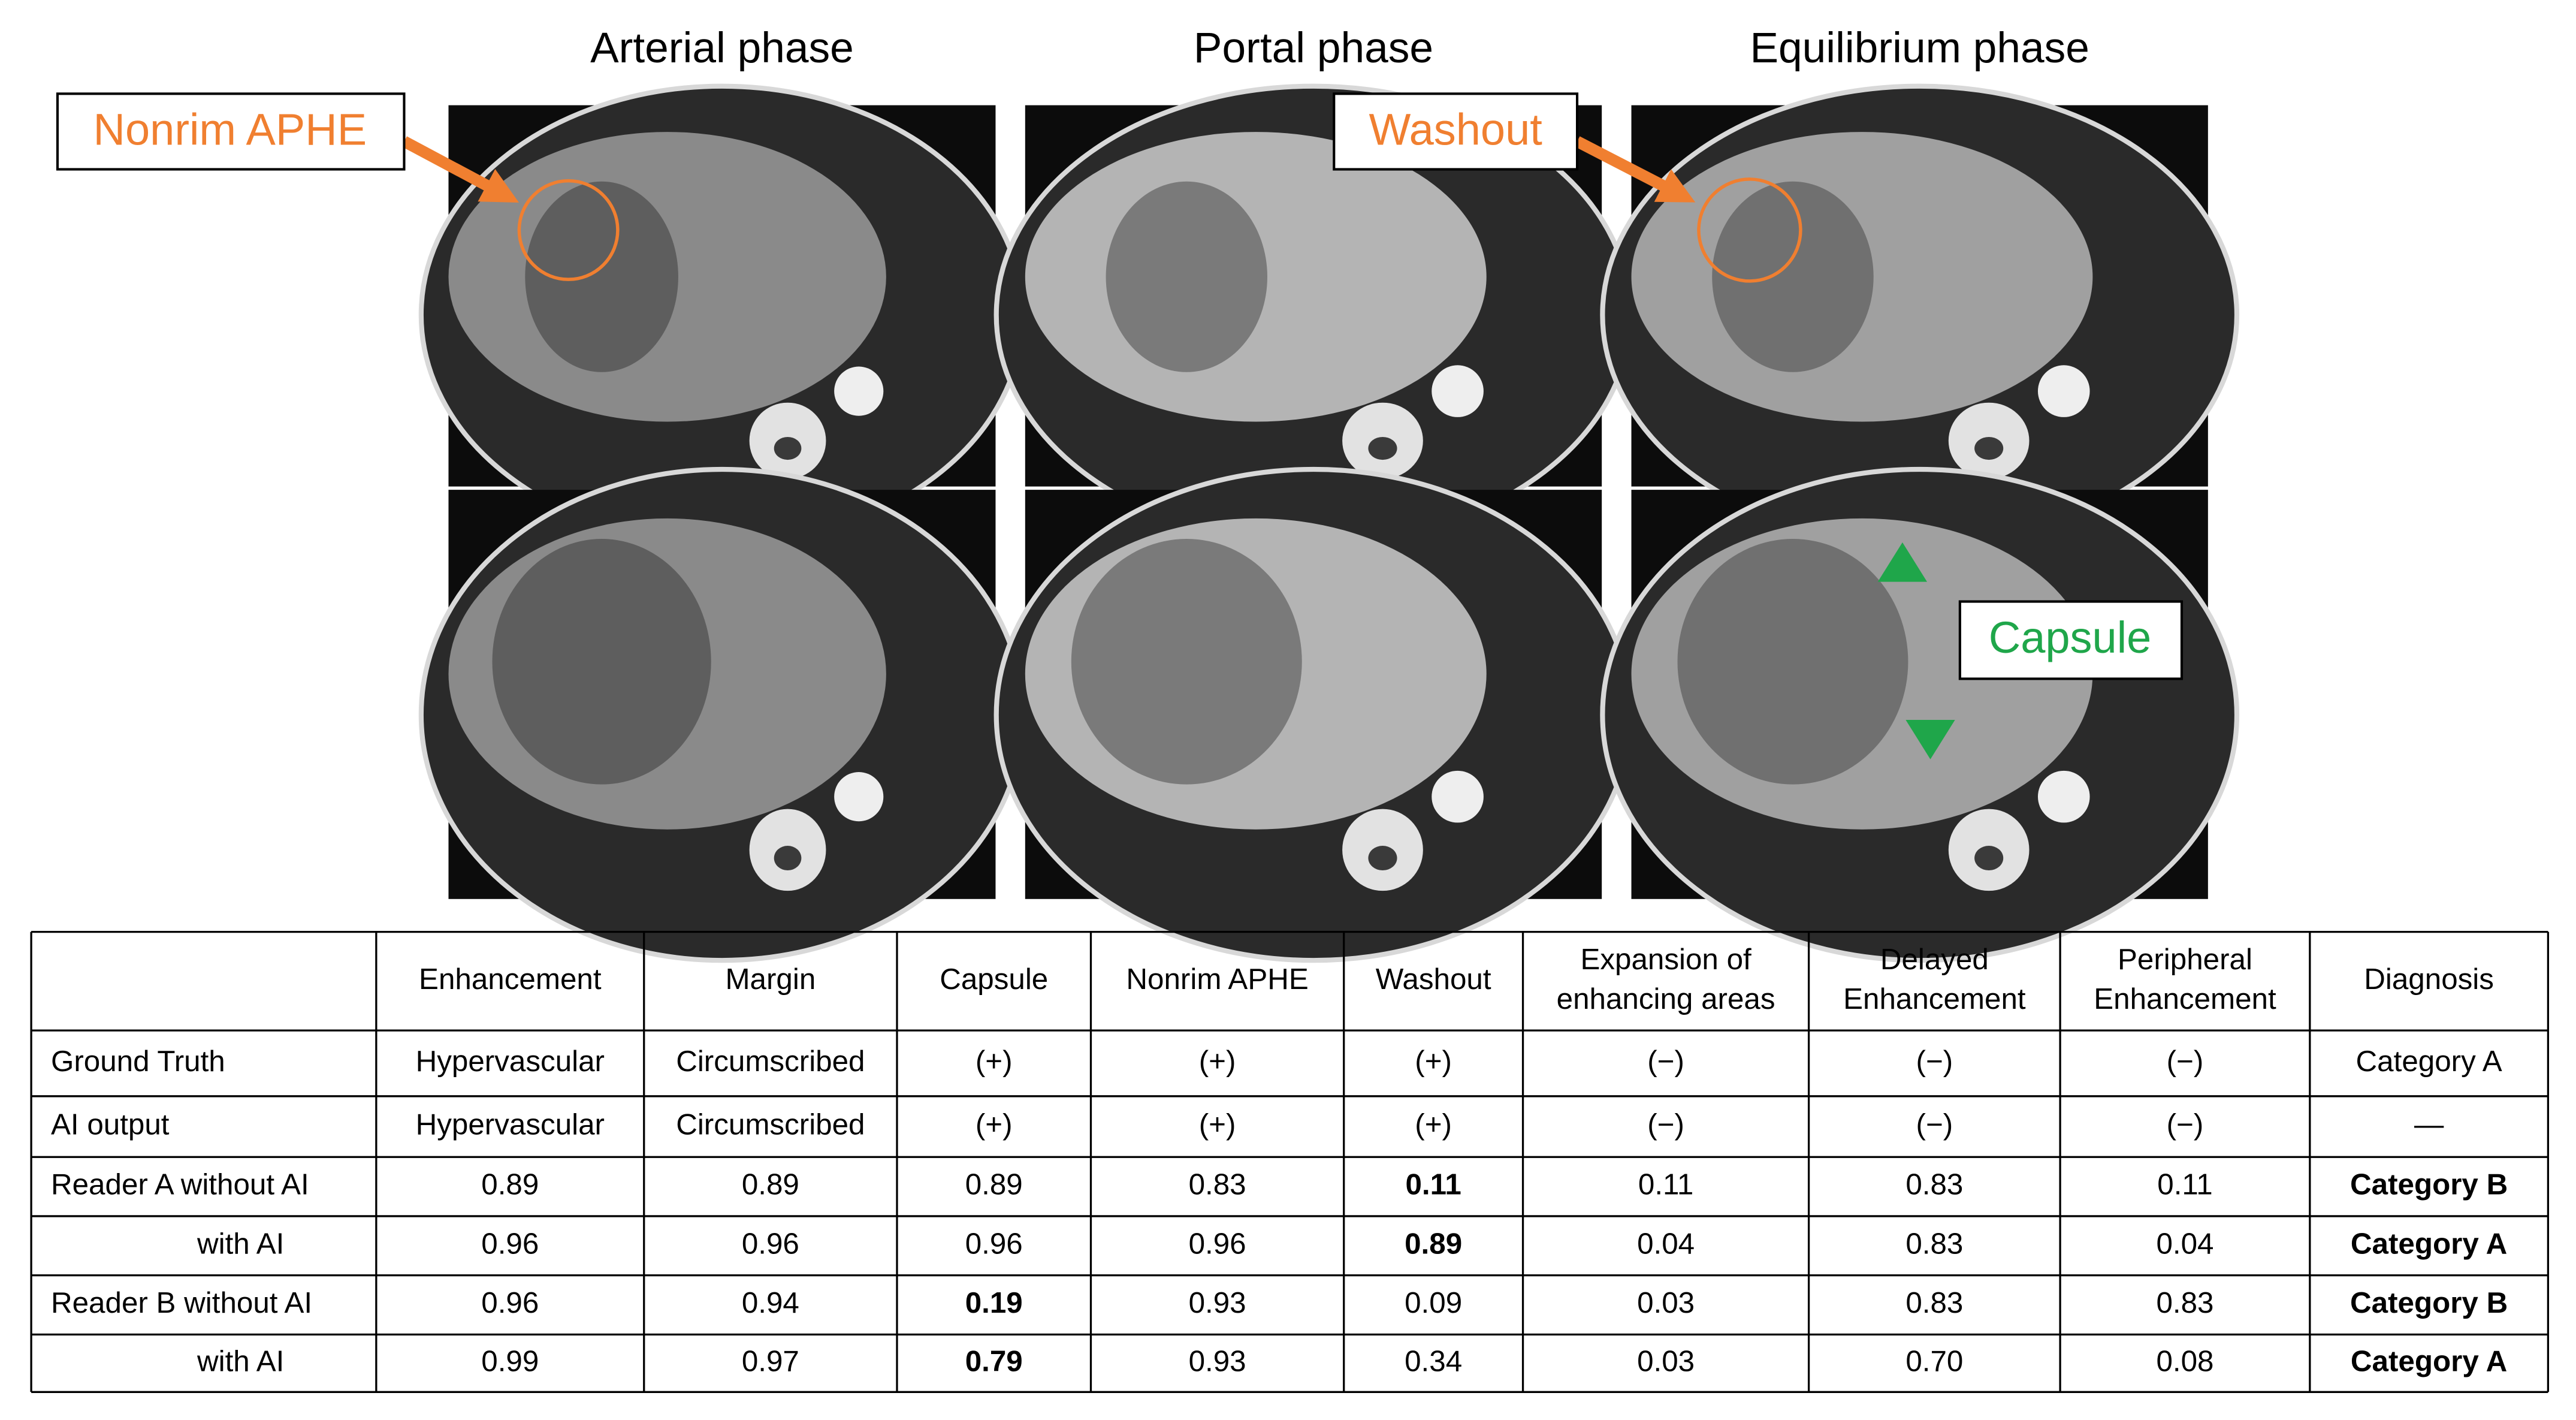  What do you see at coordinates (138, 1061) in the screenshot?
I see `row-label: Ground Truth` at bounding box center [138, 1061].